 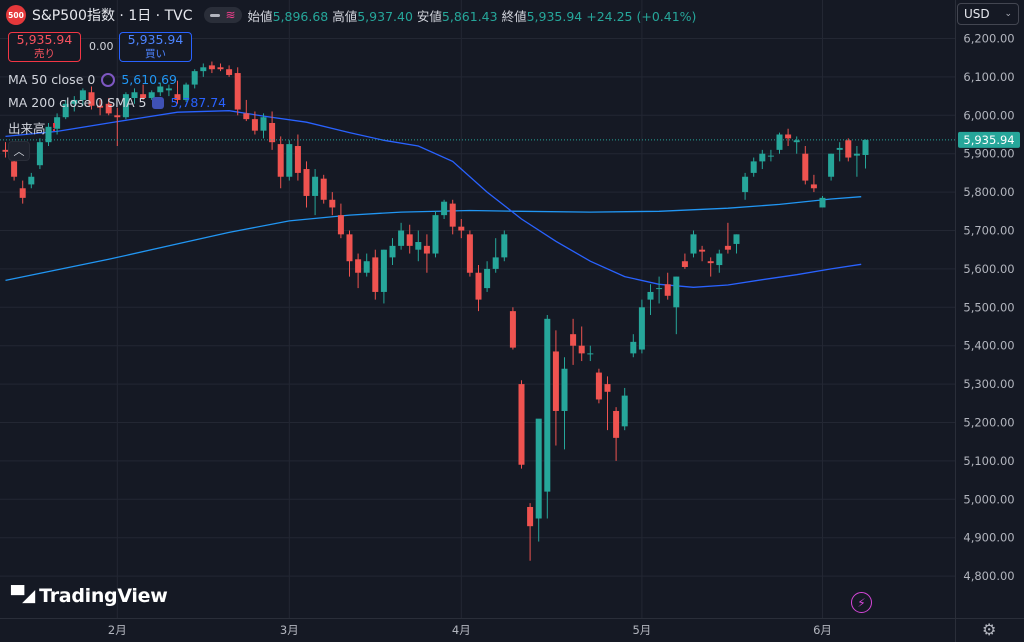 I want to click on price-tick-label: 5,900.00, so click(x=988, y=154).